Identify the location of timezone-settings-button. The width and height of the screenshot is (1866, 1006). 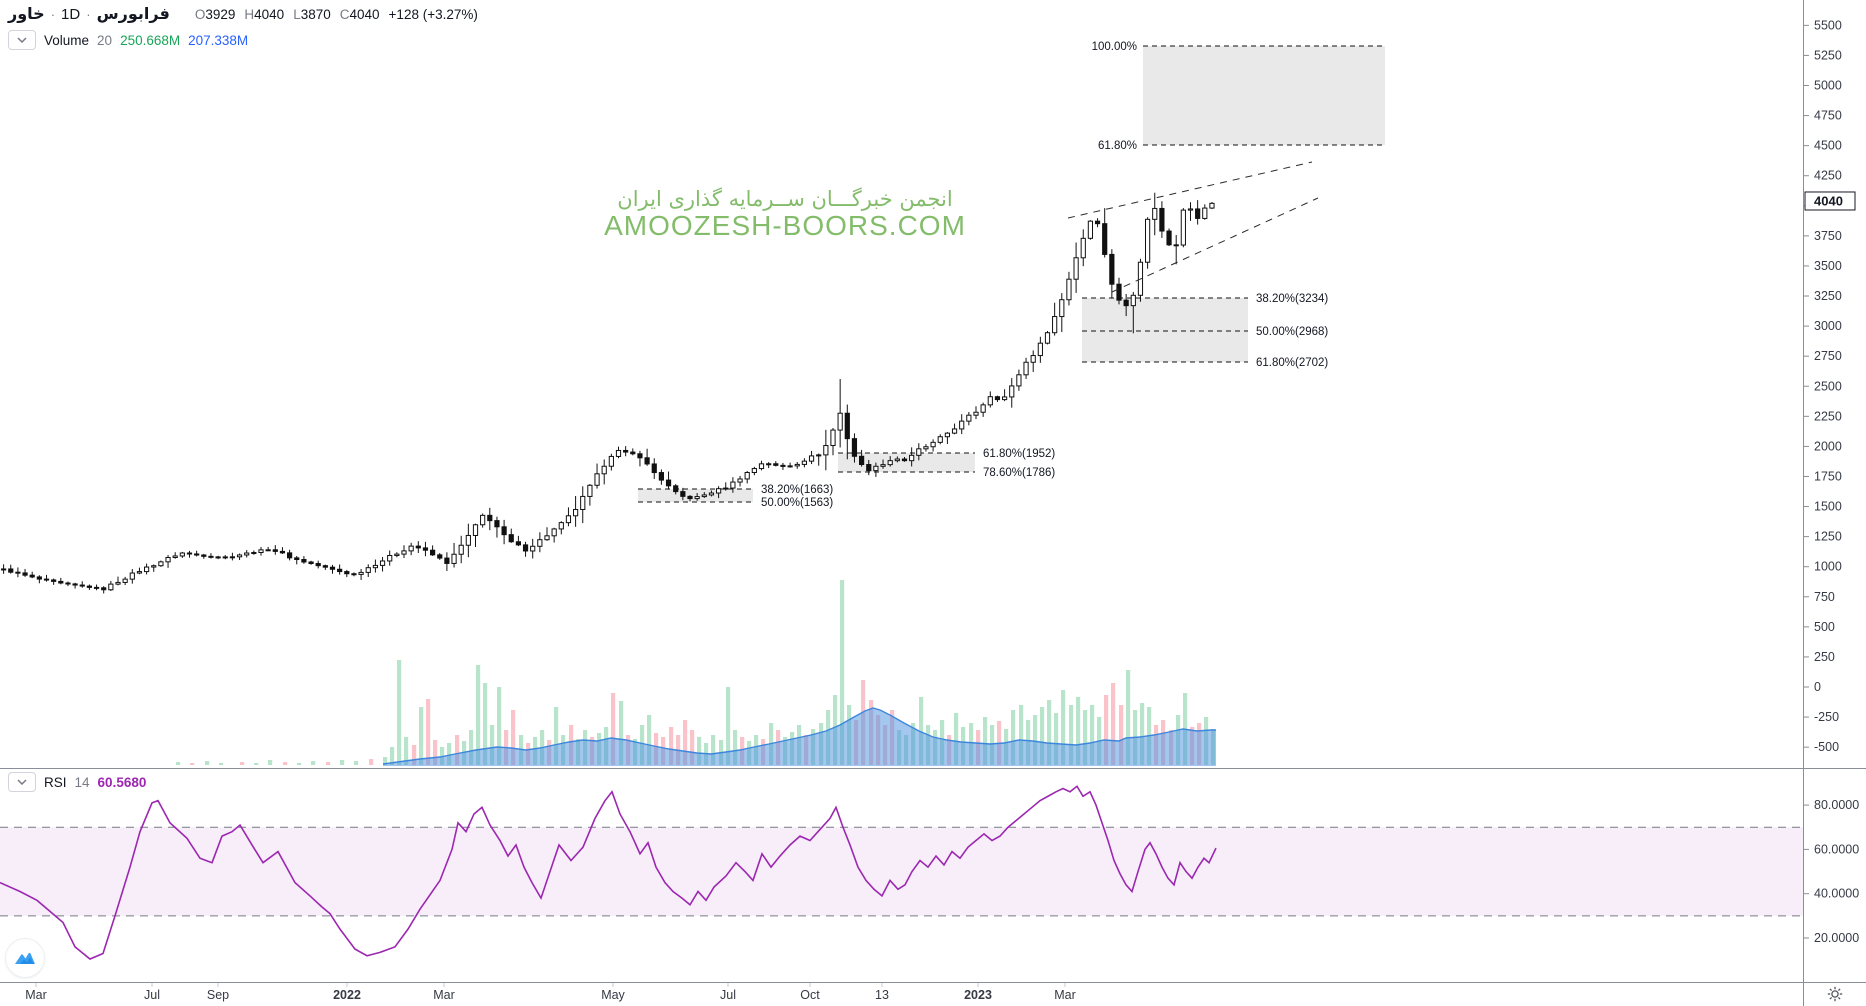
(1835, 994).